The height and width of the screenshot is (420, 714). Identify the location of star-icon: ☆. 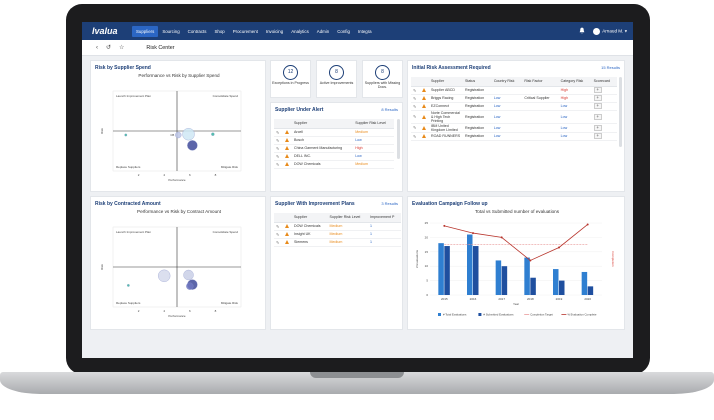
(122, 48).